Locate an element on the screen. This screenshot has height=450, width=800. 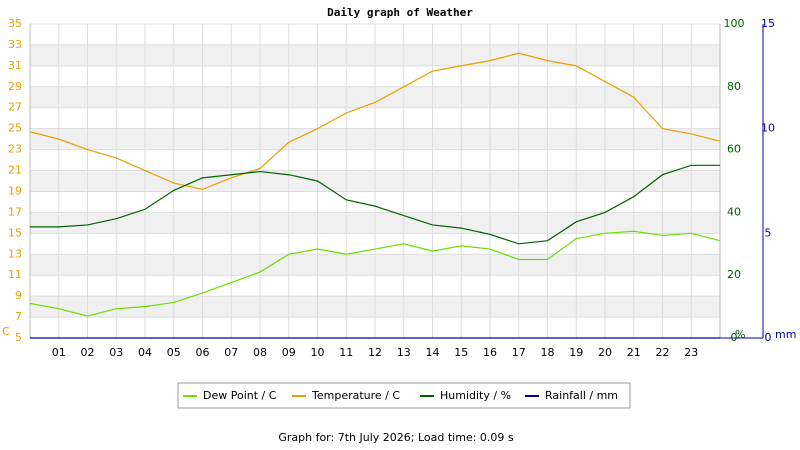
x-tick-label: 10 is located at coordinates (318, 352).